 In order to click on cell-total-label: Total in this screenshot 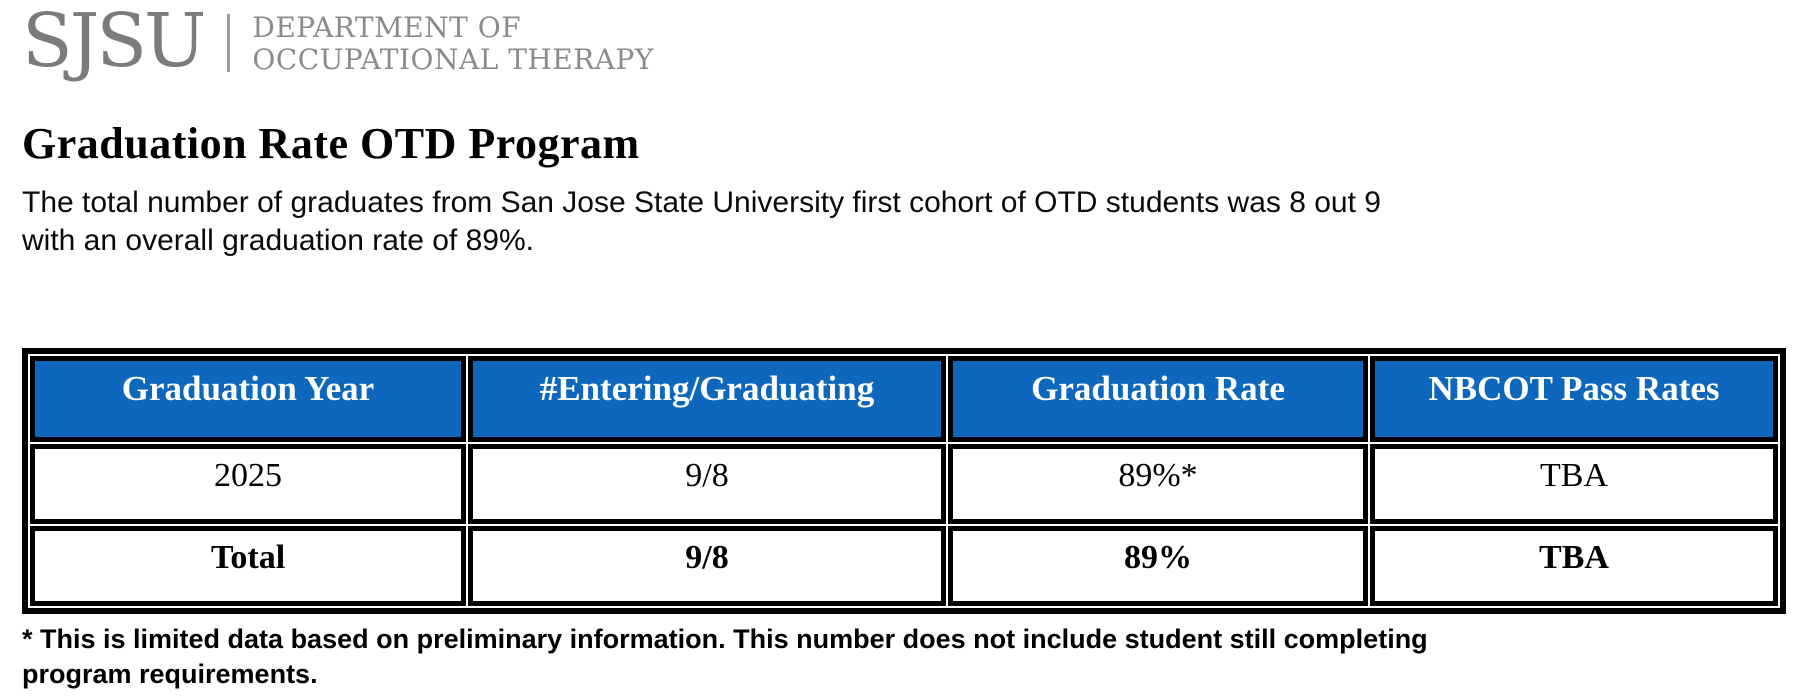, I will do `click(248, 566)`.